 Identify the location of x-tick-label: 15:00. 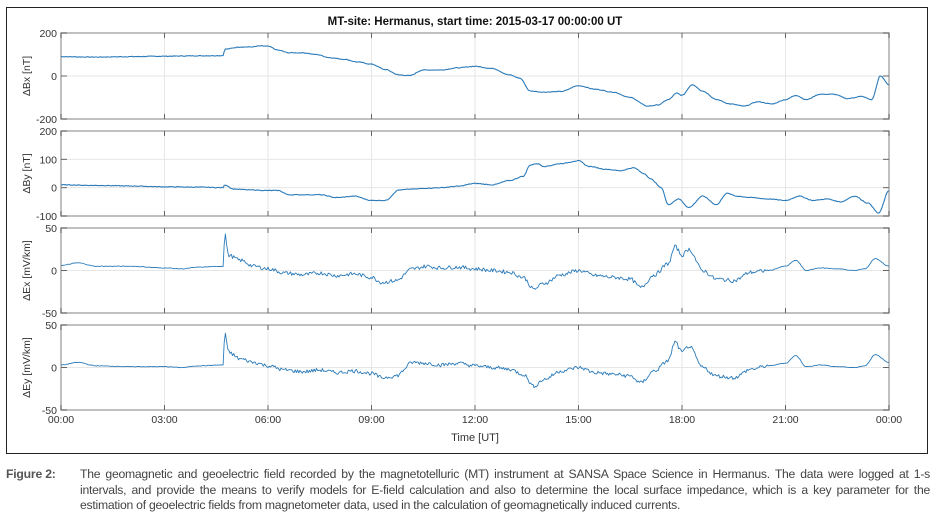
(578, 420).